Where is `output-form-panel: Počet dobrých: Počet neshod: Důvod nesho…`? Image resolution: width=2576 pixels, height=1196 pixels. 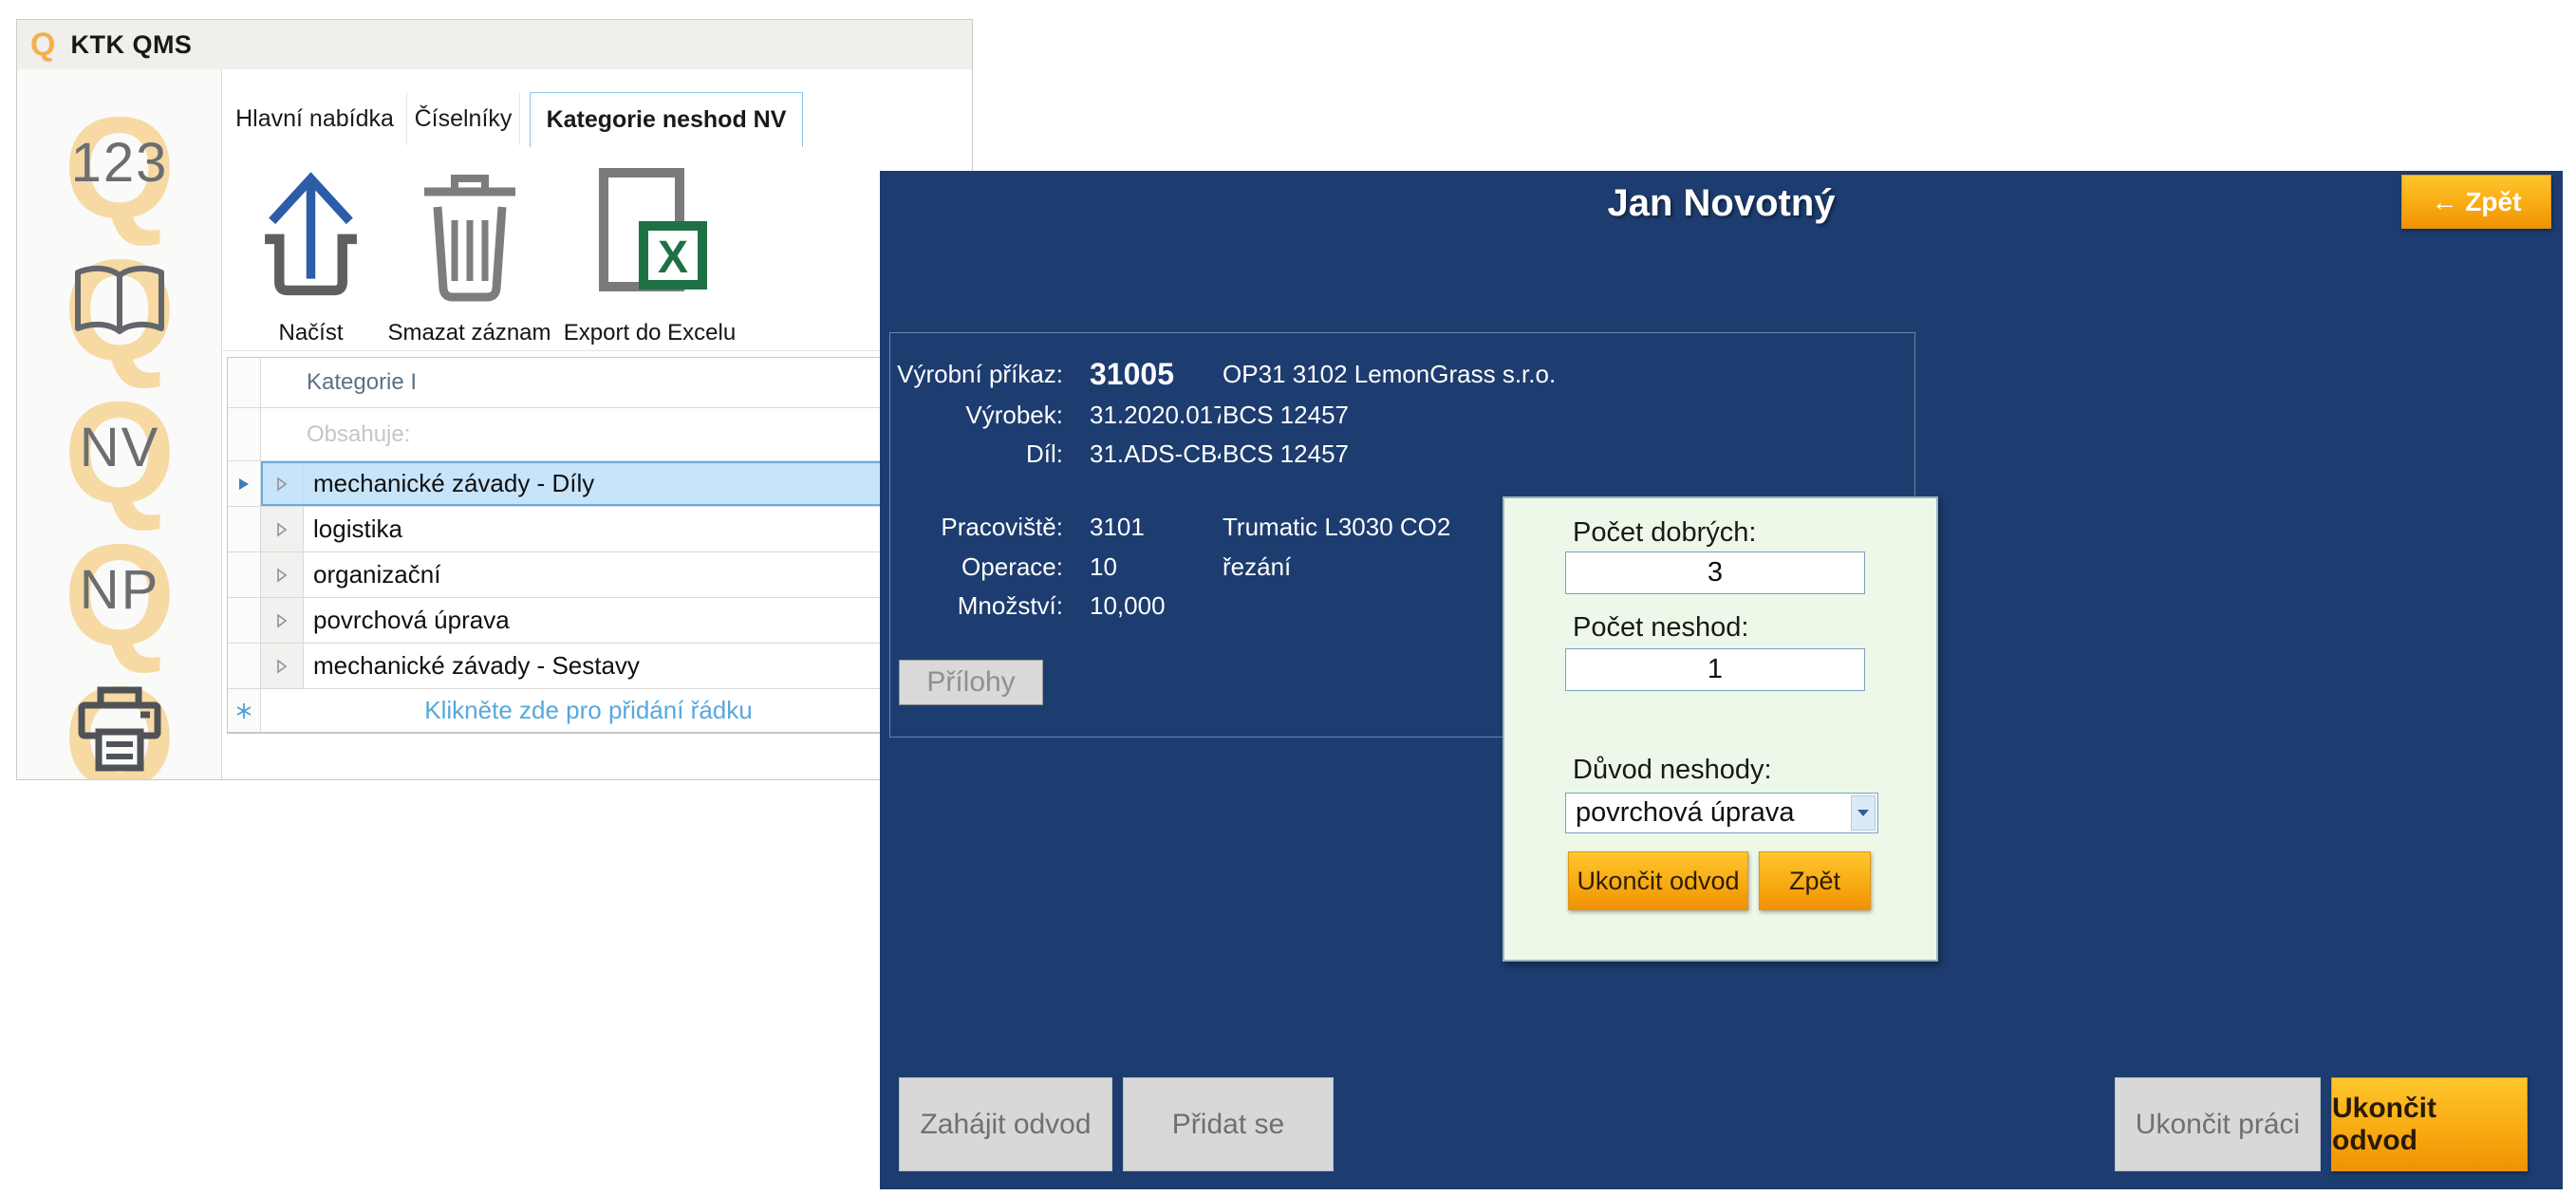 output-form-panel: Počet dobrých: Počet neshod: Důvod nesho… is located at coordinates (1720, 729).